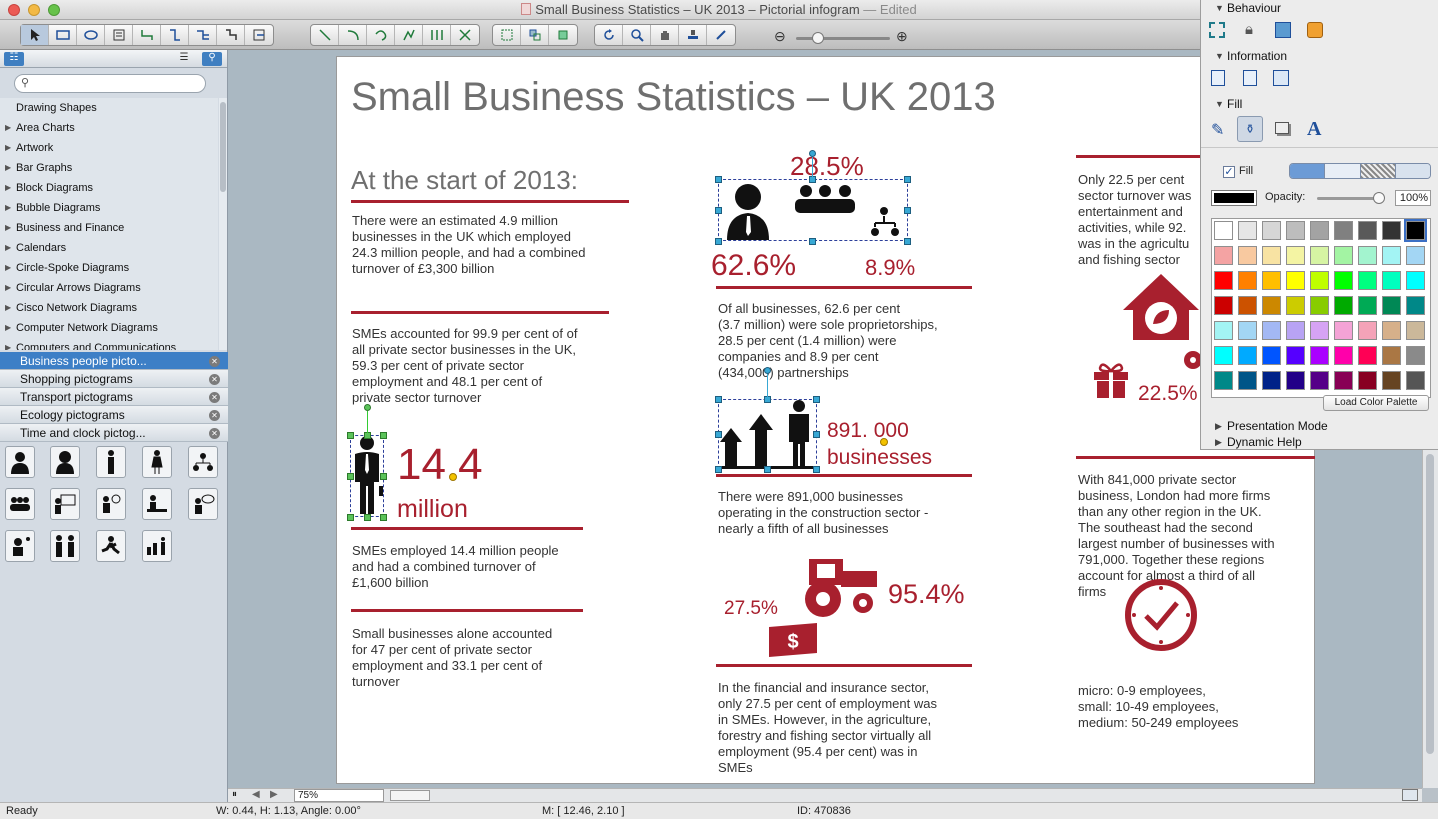 The image size is (1438, 819). I want to click on zoom-in-icon: ⊕, so click(902, 36).